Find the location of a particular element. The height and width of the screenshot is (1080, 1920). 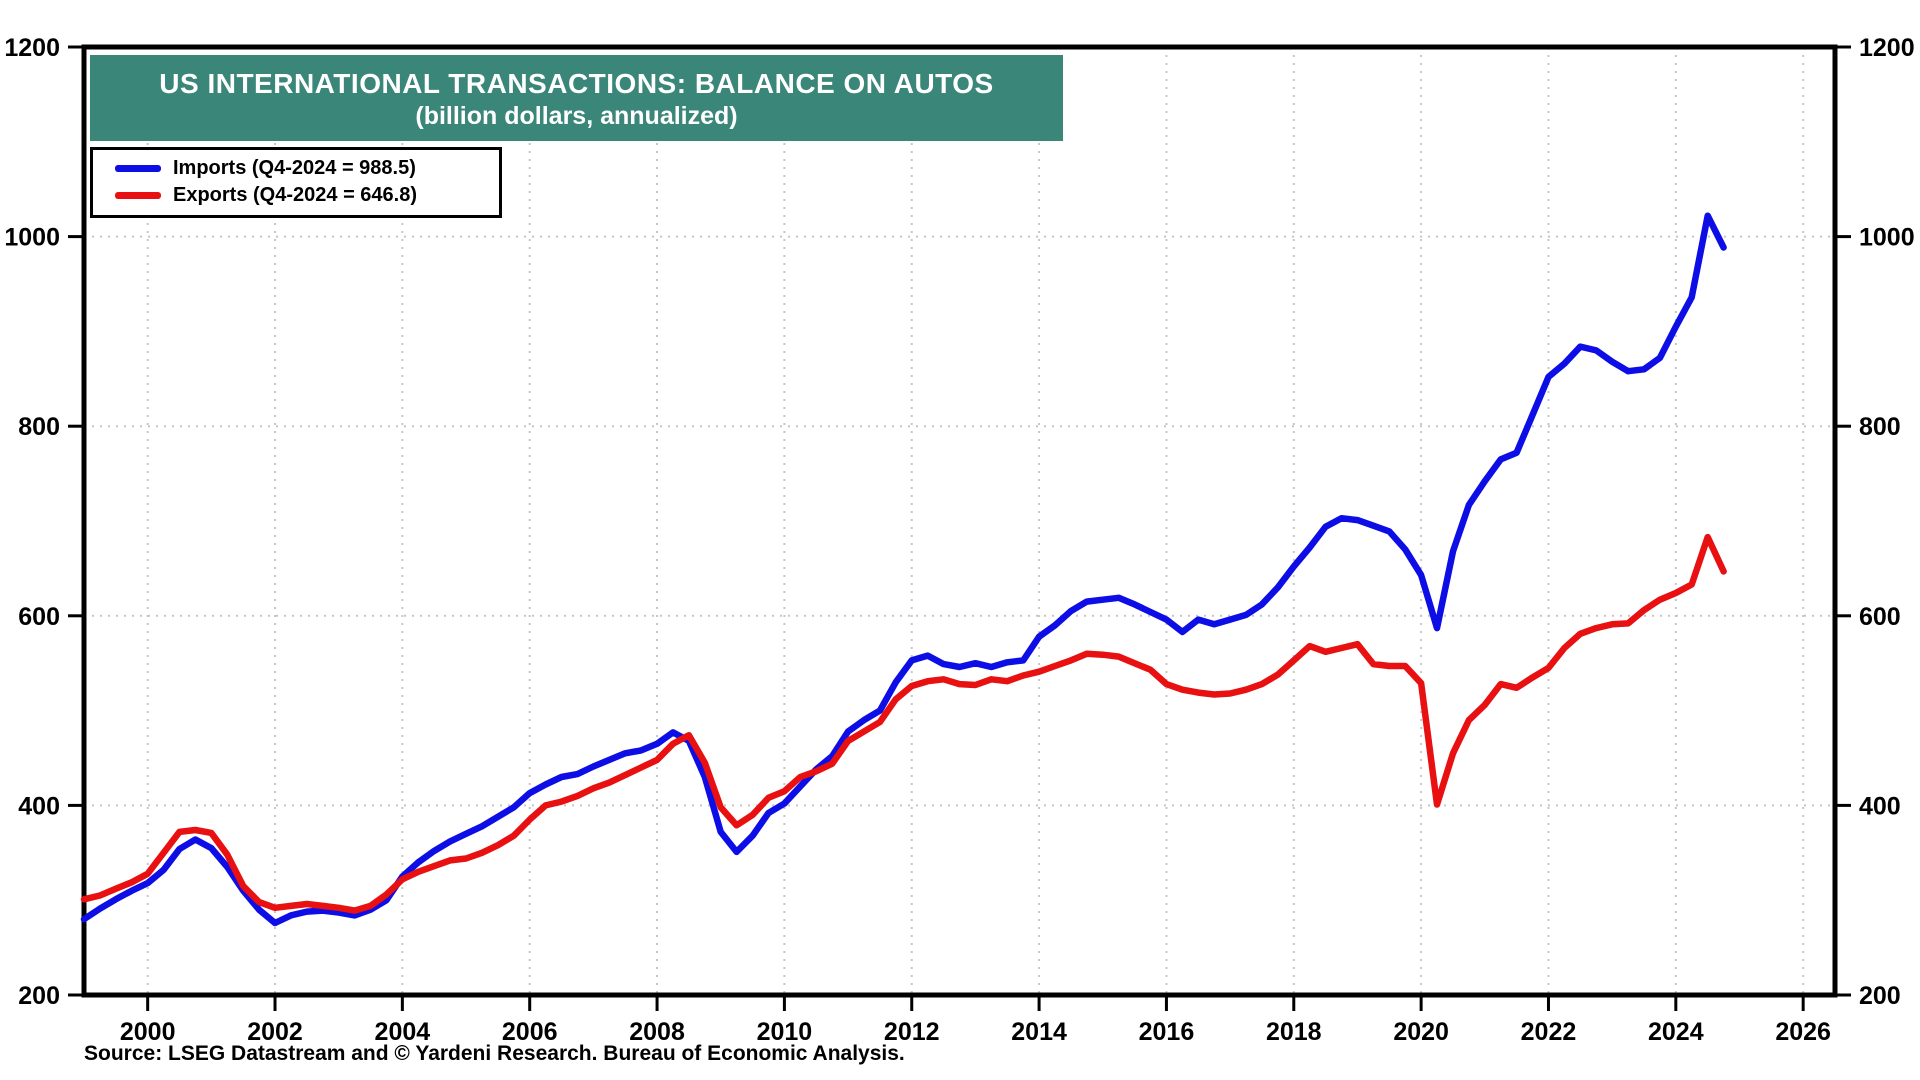

y-tick-label-right: 600 is located at coordinates (1880, 617).